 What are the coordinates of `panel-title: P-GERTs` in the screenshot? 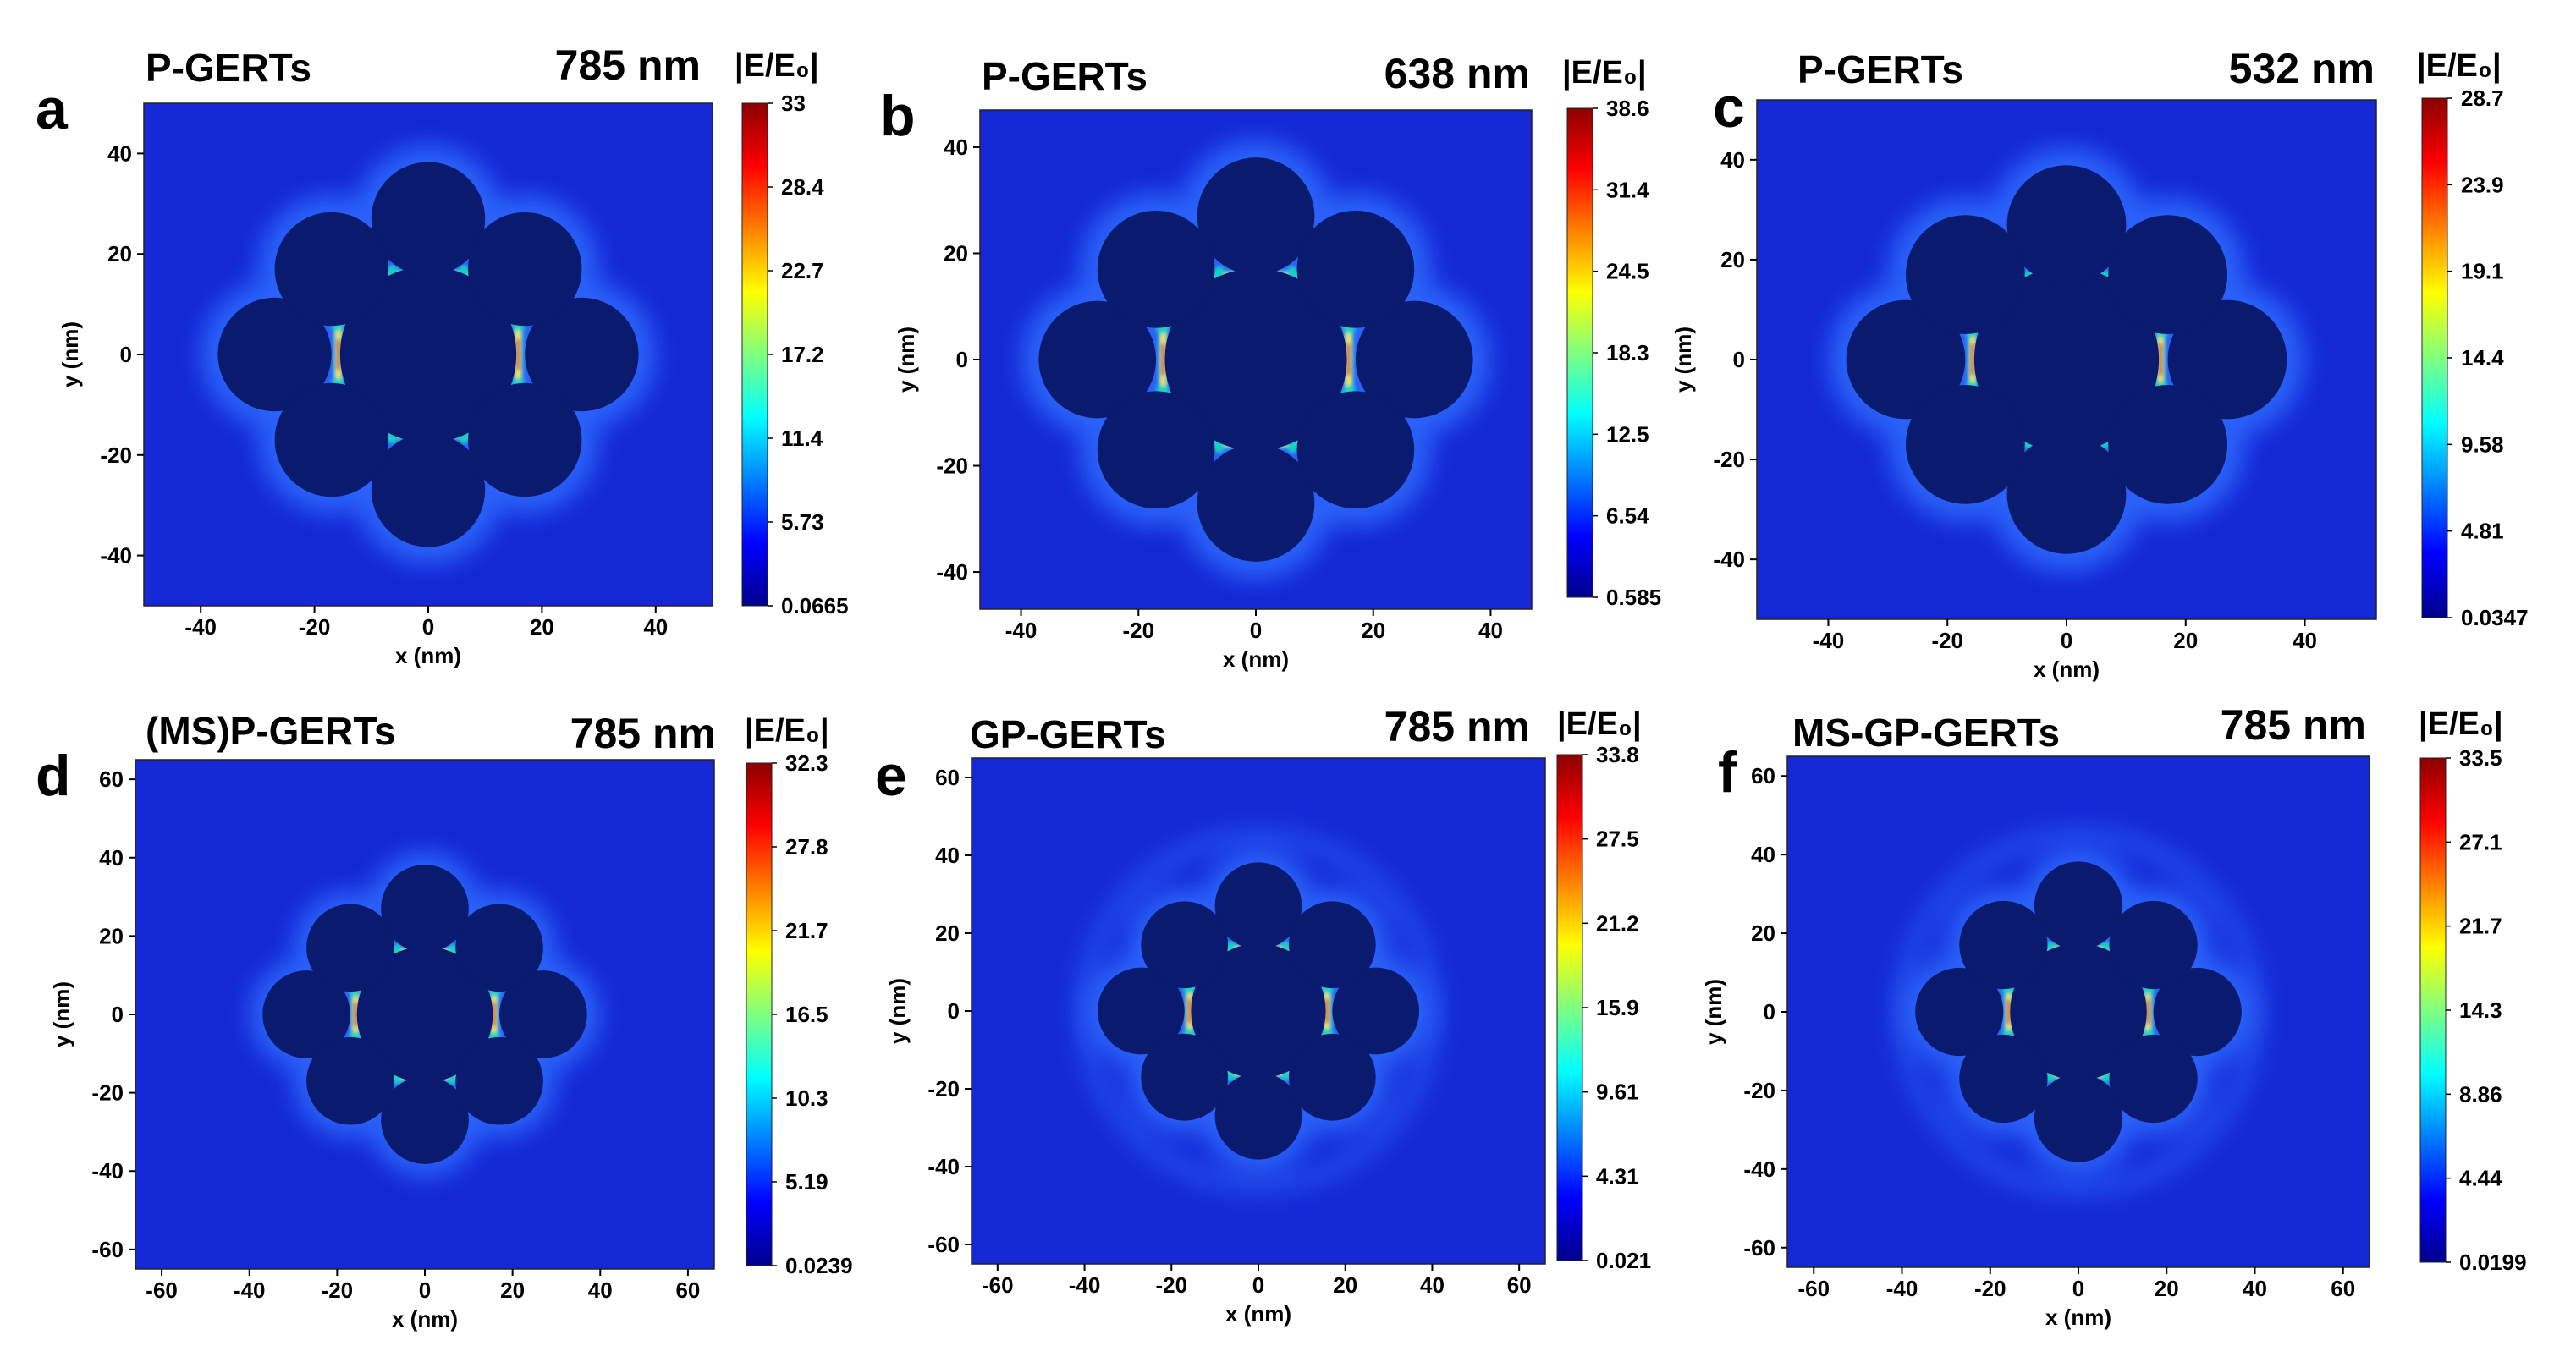 It's located at (1065, 76).